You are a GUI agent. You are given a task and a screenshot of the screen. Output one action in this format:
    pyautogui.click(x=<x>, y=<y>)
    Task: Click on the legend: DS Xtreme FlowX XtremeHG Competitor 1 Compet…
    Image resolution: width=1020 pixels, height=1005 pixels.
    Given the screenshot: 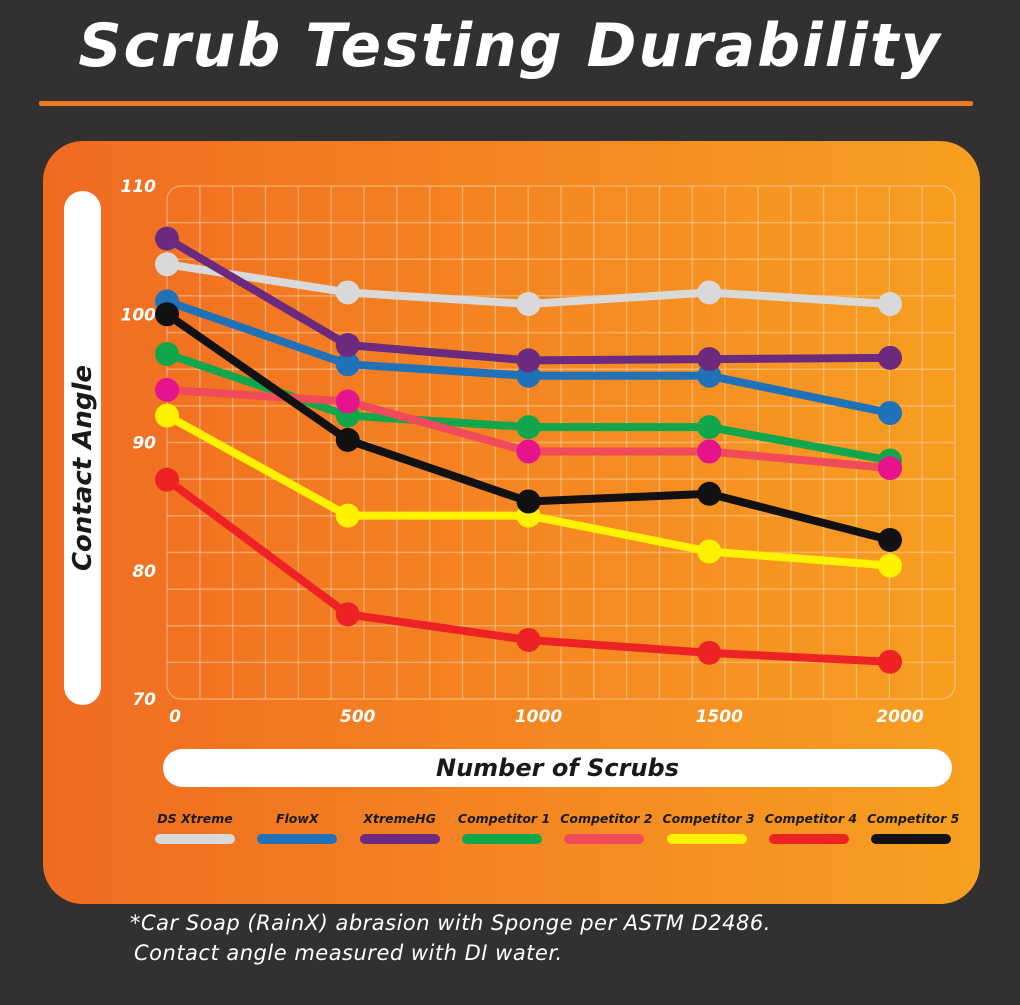 What is the action you would take?
    pyautogui.click(x=560, y=830)
    